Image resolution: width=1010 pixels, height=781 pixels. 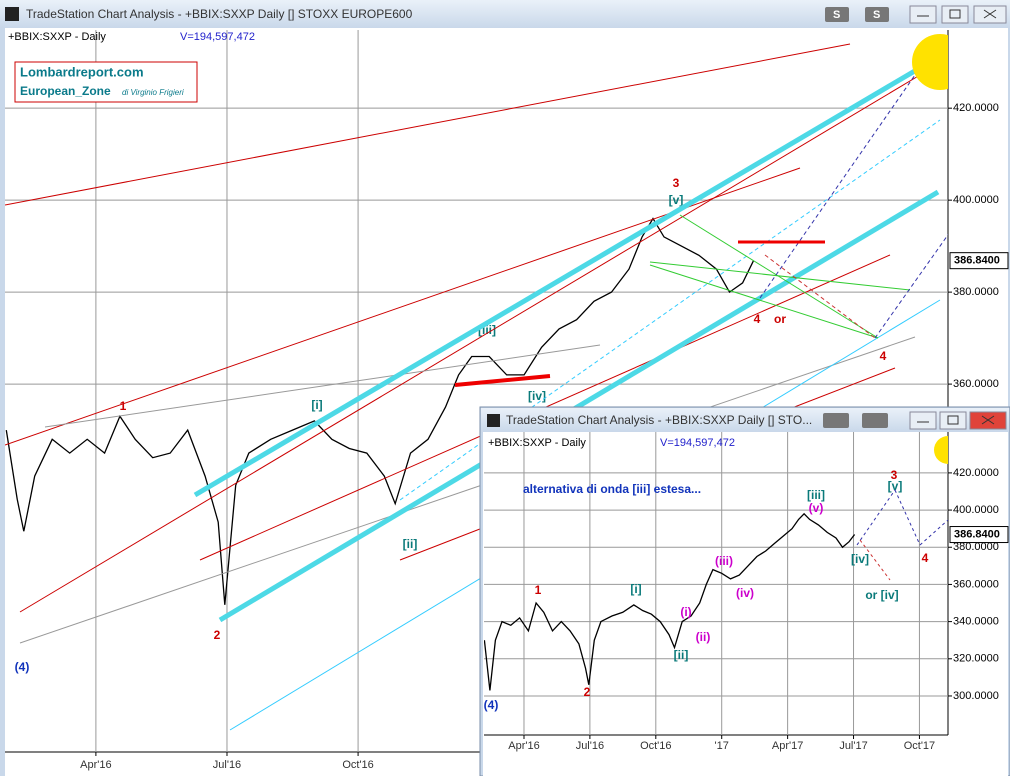 I want to click on level, so click(x=502, y=380).